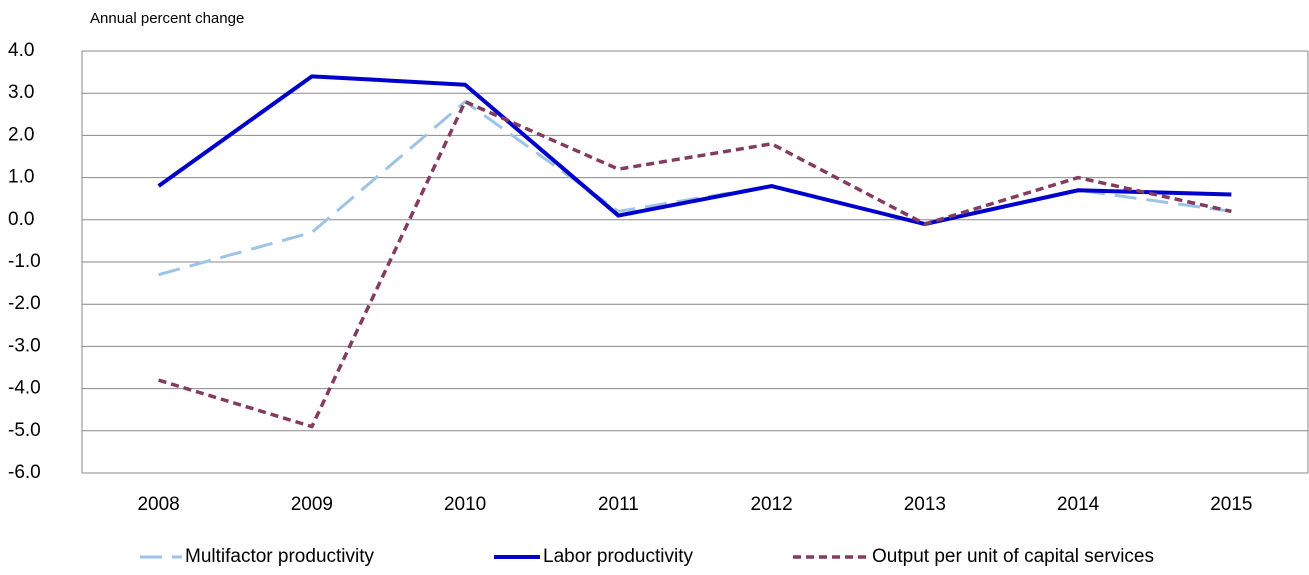 Image resolution: width=1309 pixels, height=575 pixels. I want to click on x-tick-label: 2009, so click(312, 504).